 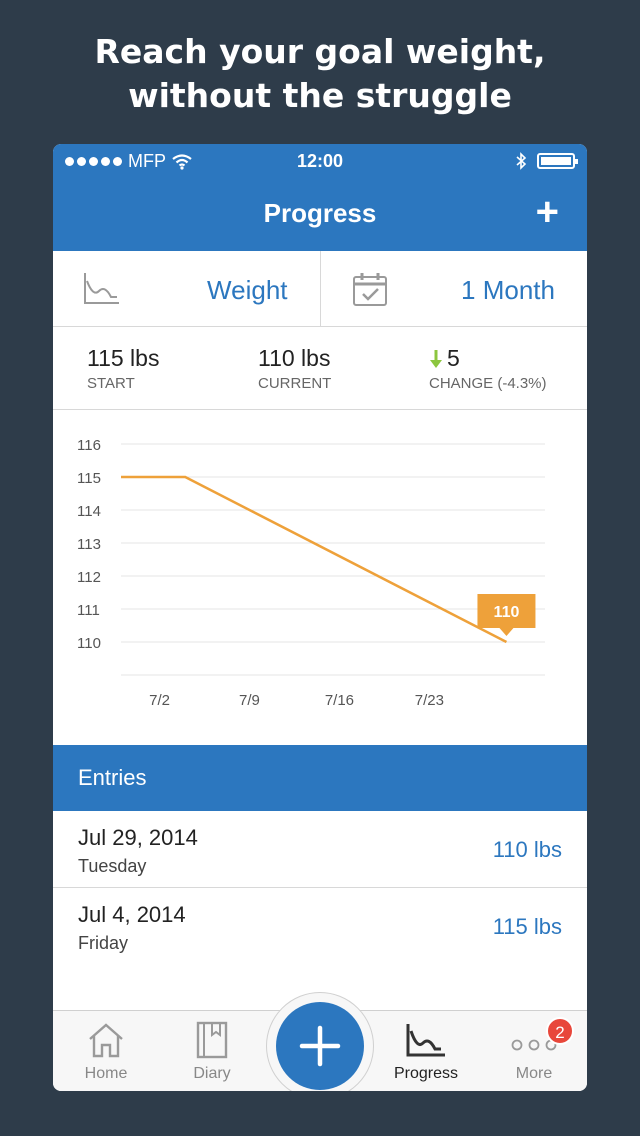 I want to click on x-tick-label: 7/16, so click(x=339, y=700).